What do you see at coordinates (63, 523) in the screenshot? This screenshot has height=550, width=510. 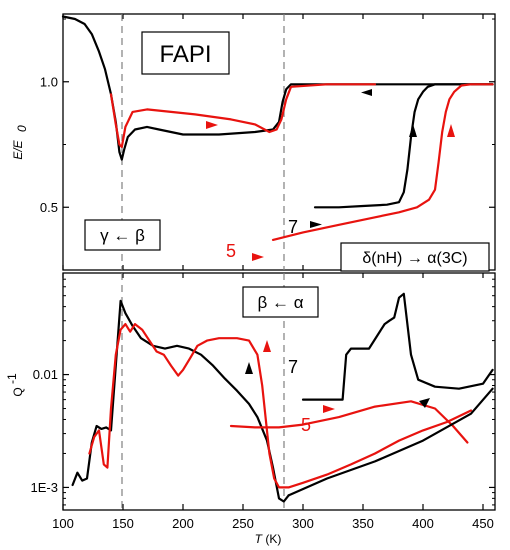 I see `bottom-x-tick-label: 100` at bounding box center [63, 523].